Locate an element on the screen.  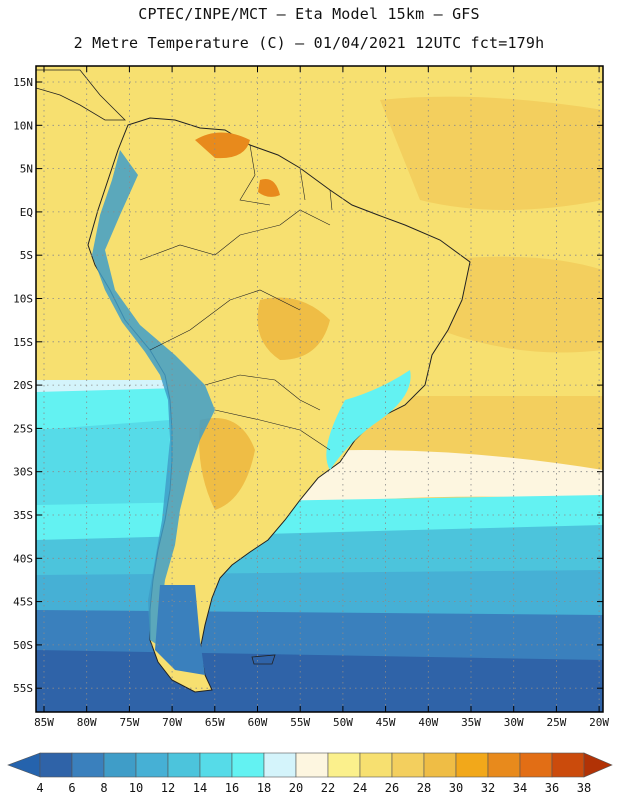
lon-label: 55W is located at coordinates (300, 722).